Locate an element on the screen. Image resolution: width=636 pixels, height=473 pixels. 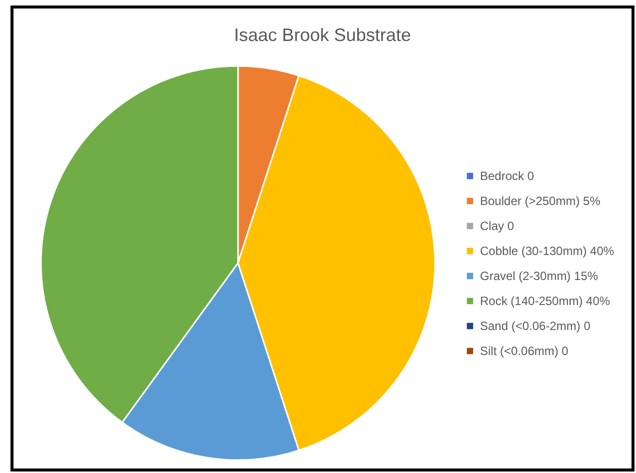
legend-label: Rock (140-250mm) 40% is located at coordinates (545, 301).